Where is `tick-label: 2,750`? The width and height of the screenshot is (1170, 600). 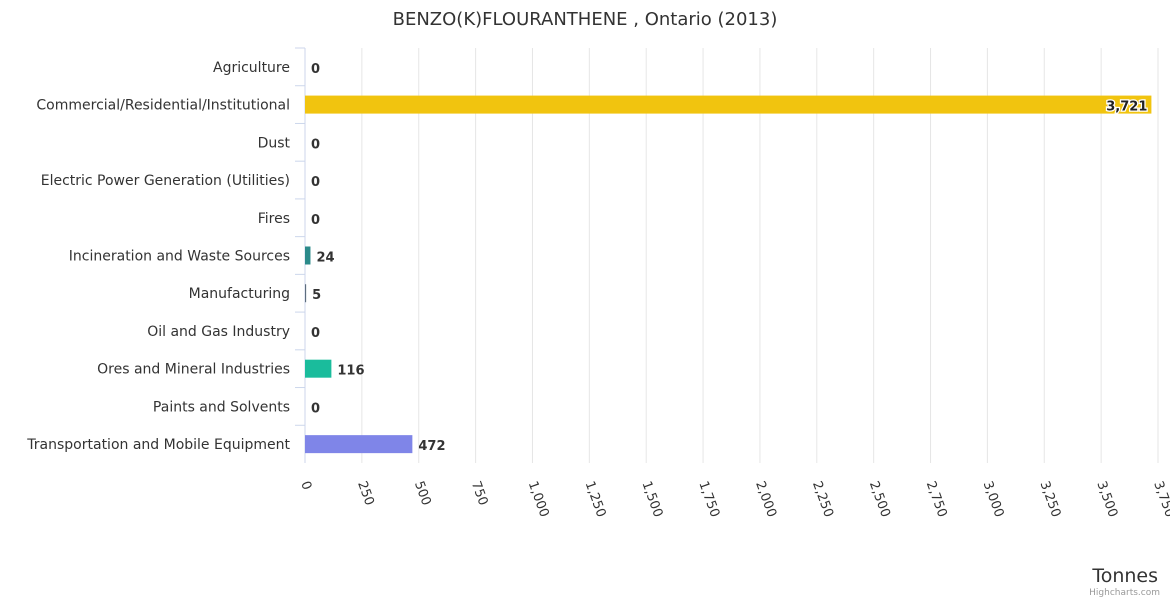
tick-label: 2,750 is located at coordinates (936, 499).